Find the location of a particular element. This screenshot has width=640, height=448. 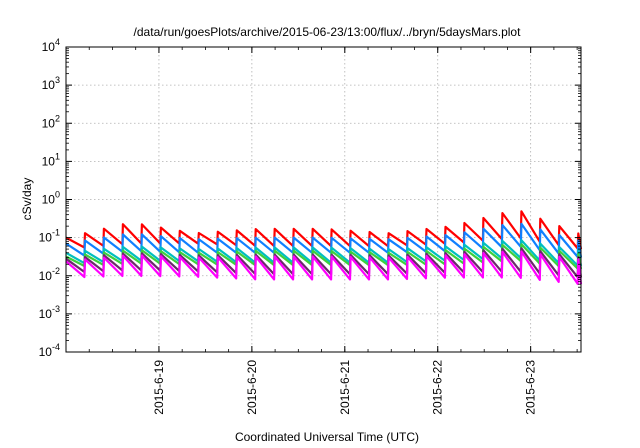

y-tick-label: 10³ is located at coordinates (51, 83).